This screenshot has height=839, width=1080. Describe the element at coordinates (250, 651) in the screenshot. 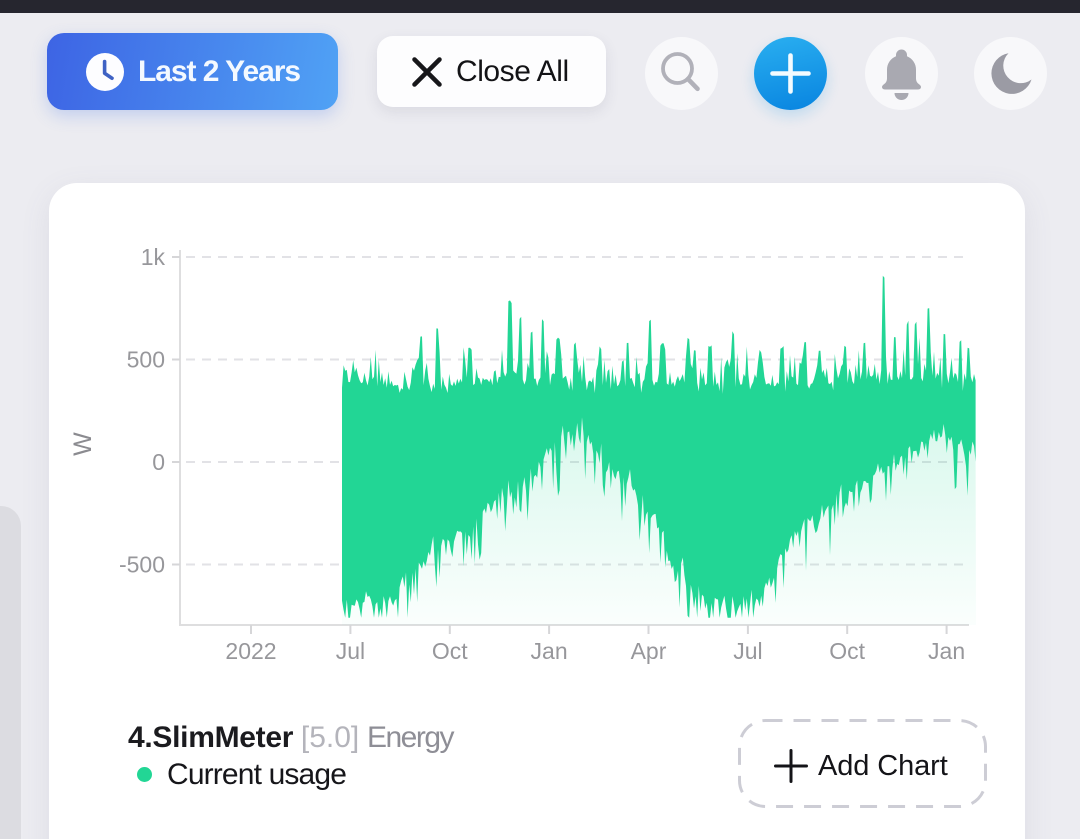

I see `svg-text: 2022` at that location.